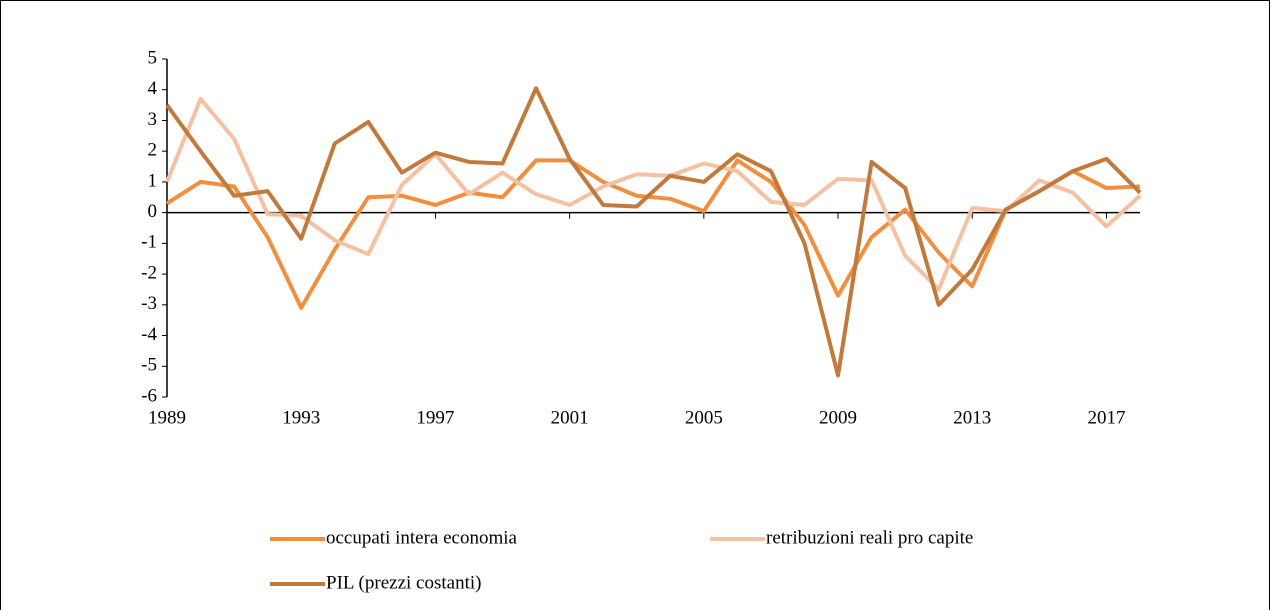 Image resolution: width=1271 pixels, height=610 pixels. What do you see at coordinates (422, 537) in the screenshot?
I see `legend-label: occupati intera economia` at bounding box center [422, 537].